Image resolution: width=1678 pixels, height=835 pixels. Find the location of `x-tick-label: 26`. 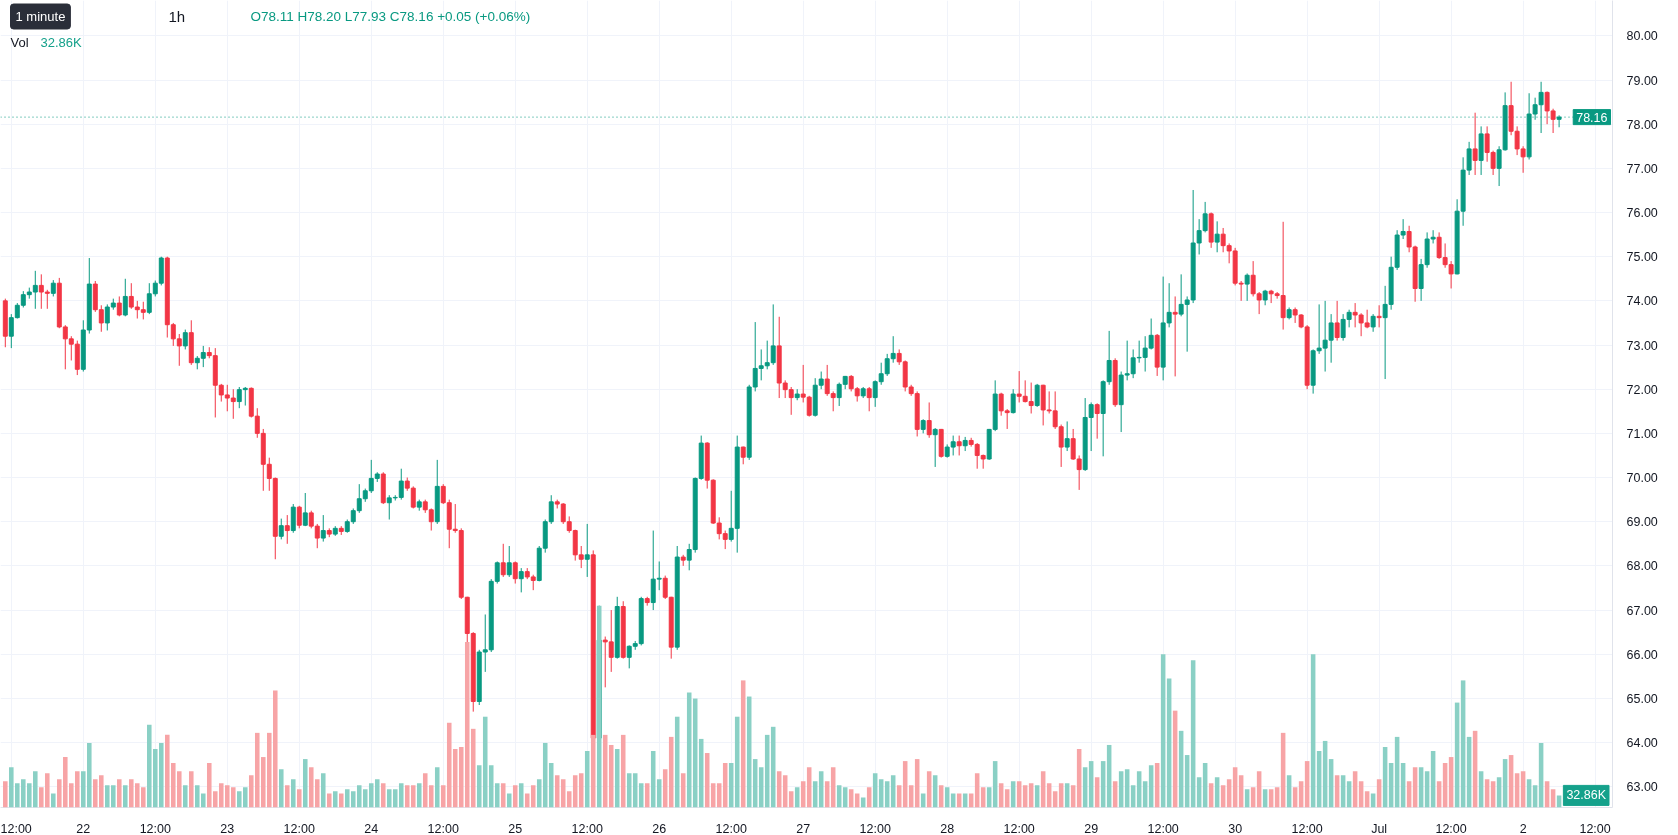

x-tick-label: 26 is located at coordinates (659, 828).